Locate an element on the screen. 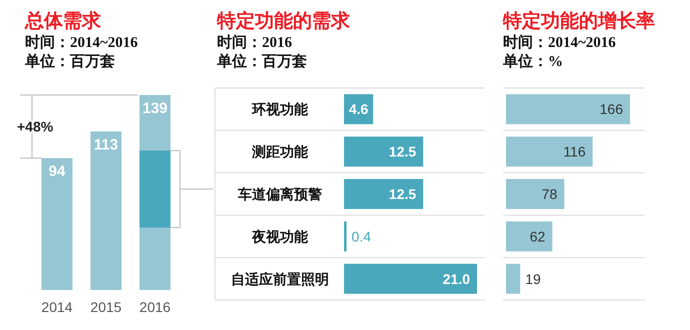 The width and height of the screenshot is (690, 330). data-label: 62 is located at coordinates (538, 236).